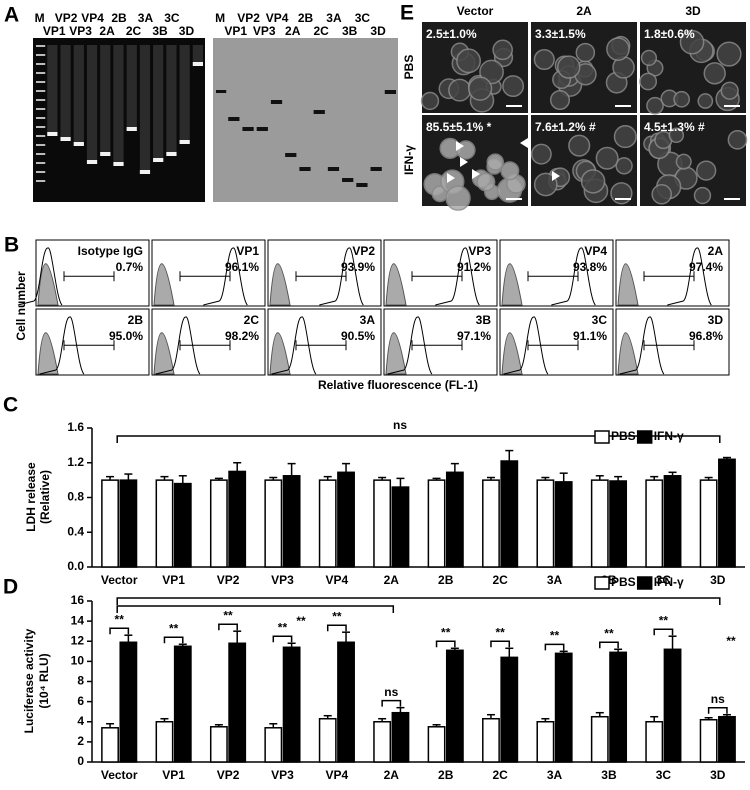 Image resolution: width=750 pixels, height=790 pixels. Describe the element at coordinates (358, 267) in the screenshot. I see `histogram-percent: 93.9%` at that location.